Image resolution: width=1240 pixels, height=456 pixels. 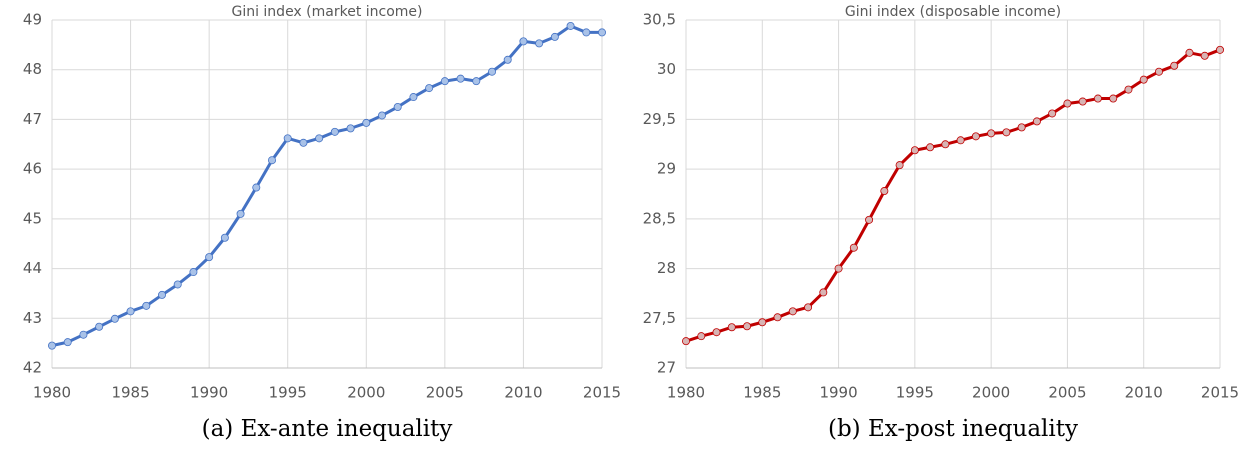 What do you see at coordinates (32, 218) in the screenshot?
I see `y-tick-label: 45` at bounding box center [32, 218].